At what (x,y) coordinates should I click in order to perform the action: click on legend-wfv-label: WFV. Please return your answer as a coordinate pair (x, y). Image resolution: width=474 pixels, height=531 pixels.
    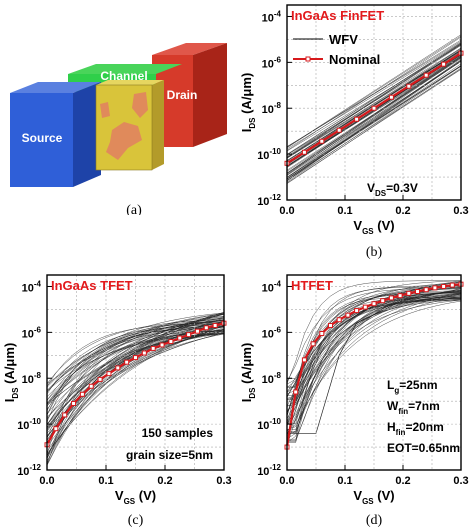
    Looking at the image, I should click on (343, 39).